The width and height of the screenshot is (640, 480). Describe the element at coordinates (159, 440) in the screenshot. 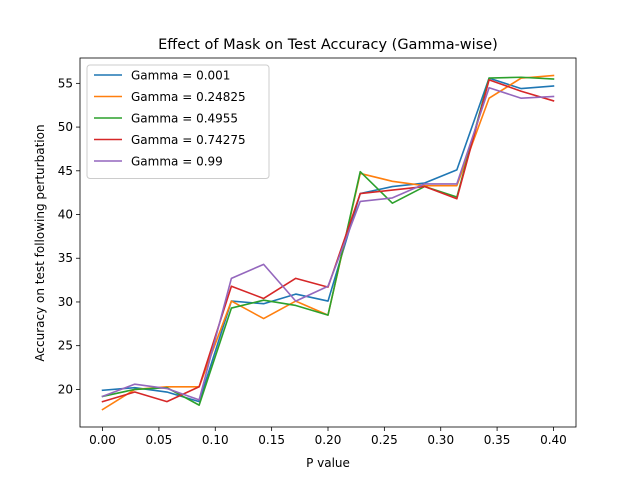

I see `x-tick-label: 0.05` at that location.